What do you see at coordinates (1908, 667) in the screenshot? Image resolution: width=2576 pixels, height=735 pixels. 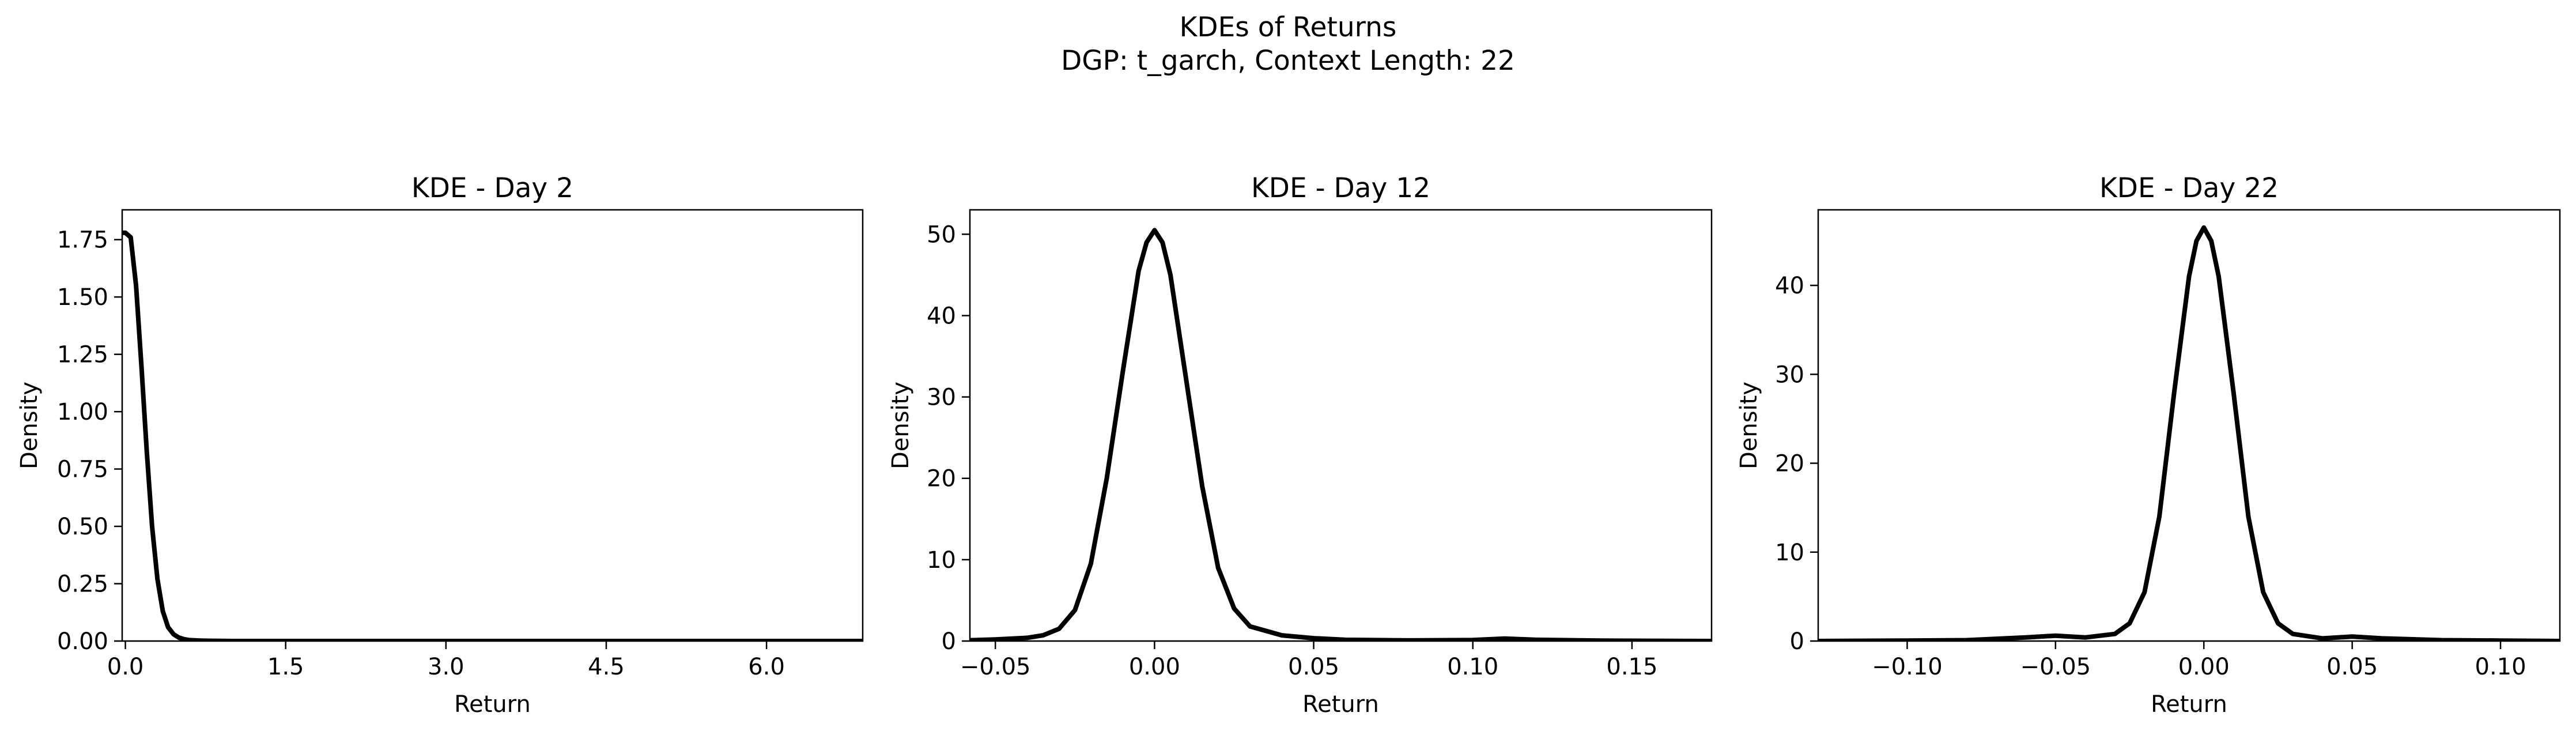 I see `x-tick-label: −0.10` at bounding box center [1908, 667].